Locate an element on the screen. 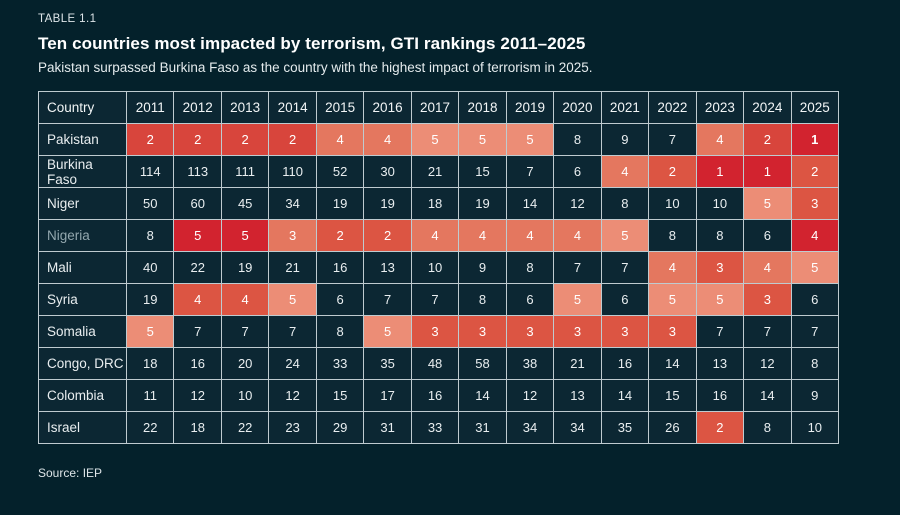 This screenshot has width=900, height=515. rank-cell: 35 is located at coordinates (625, 427).